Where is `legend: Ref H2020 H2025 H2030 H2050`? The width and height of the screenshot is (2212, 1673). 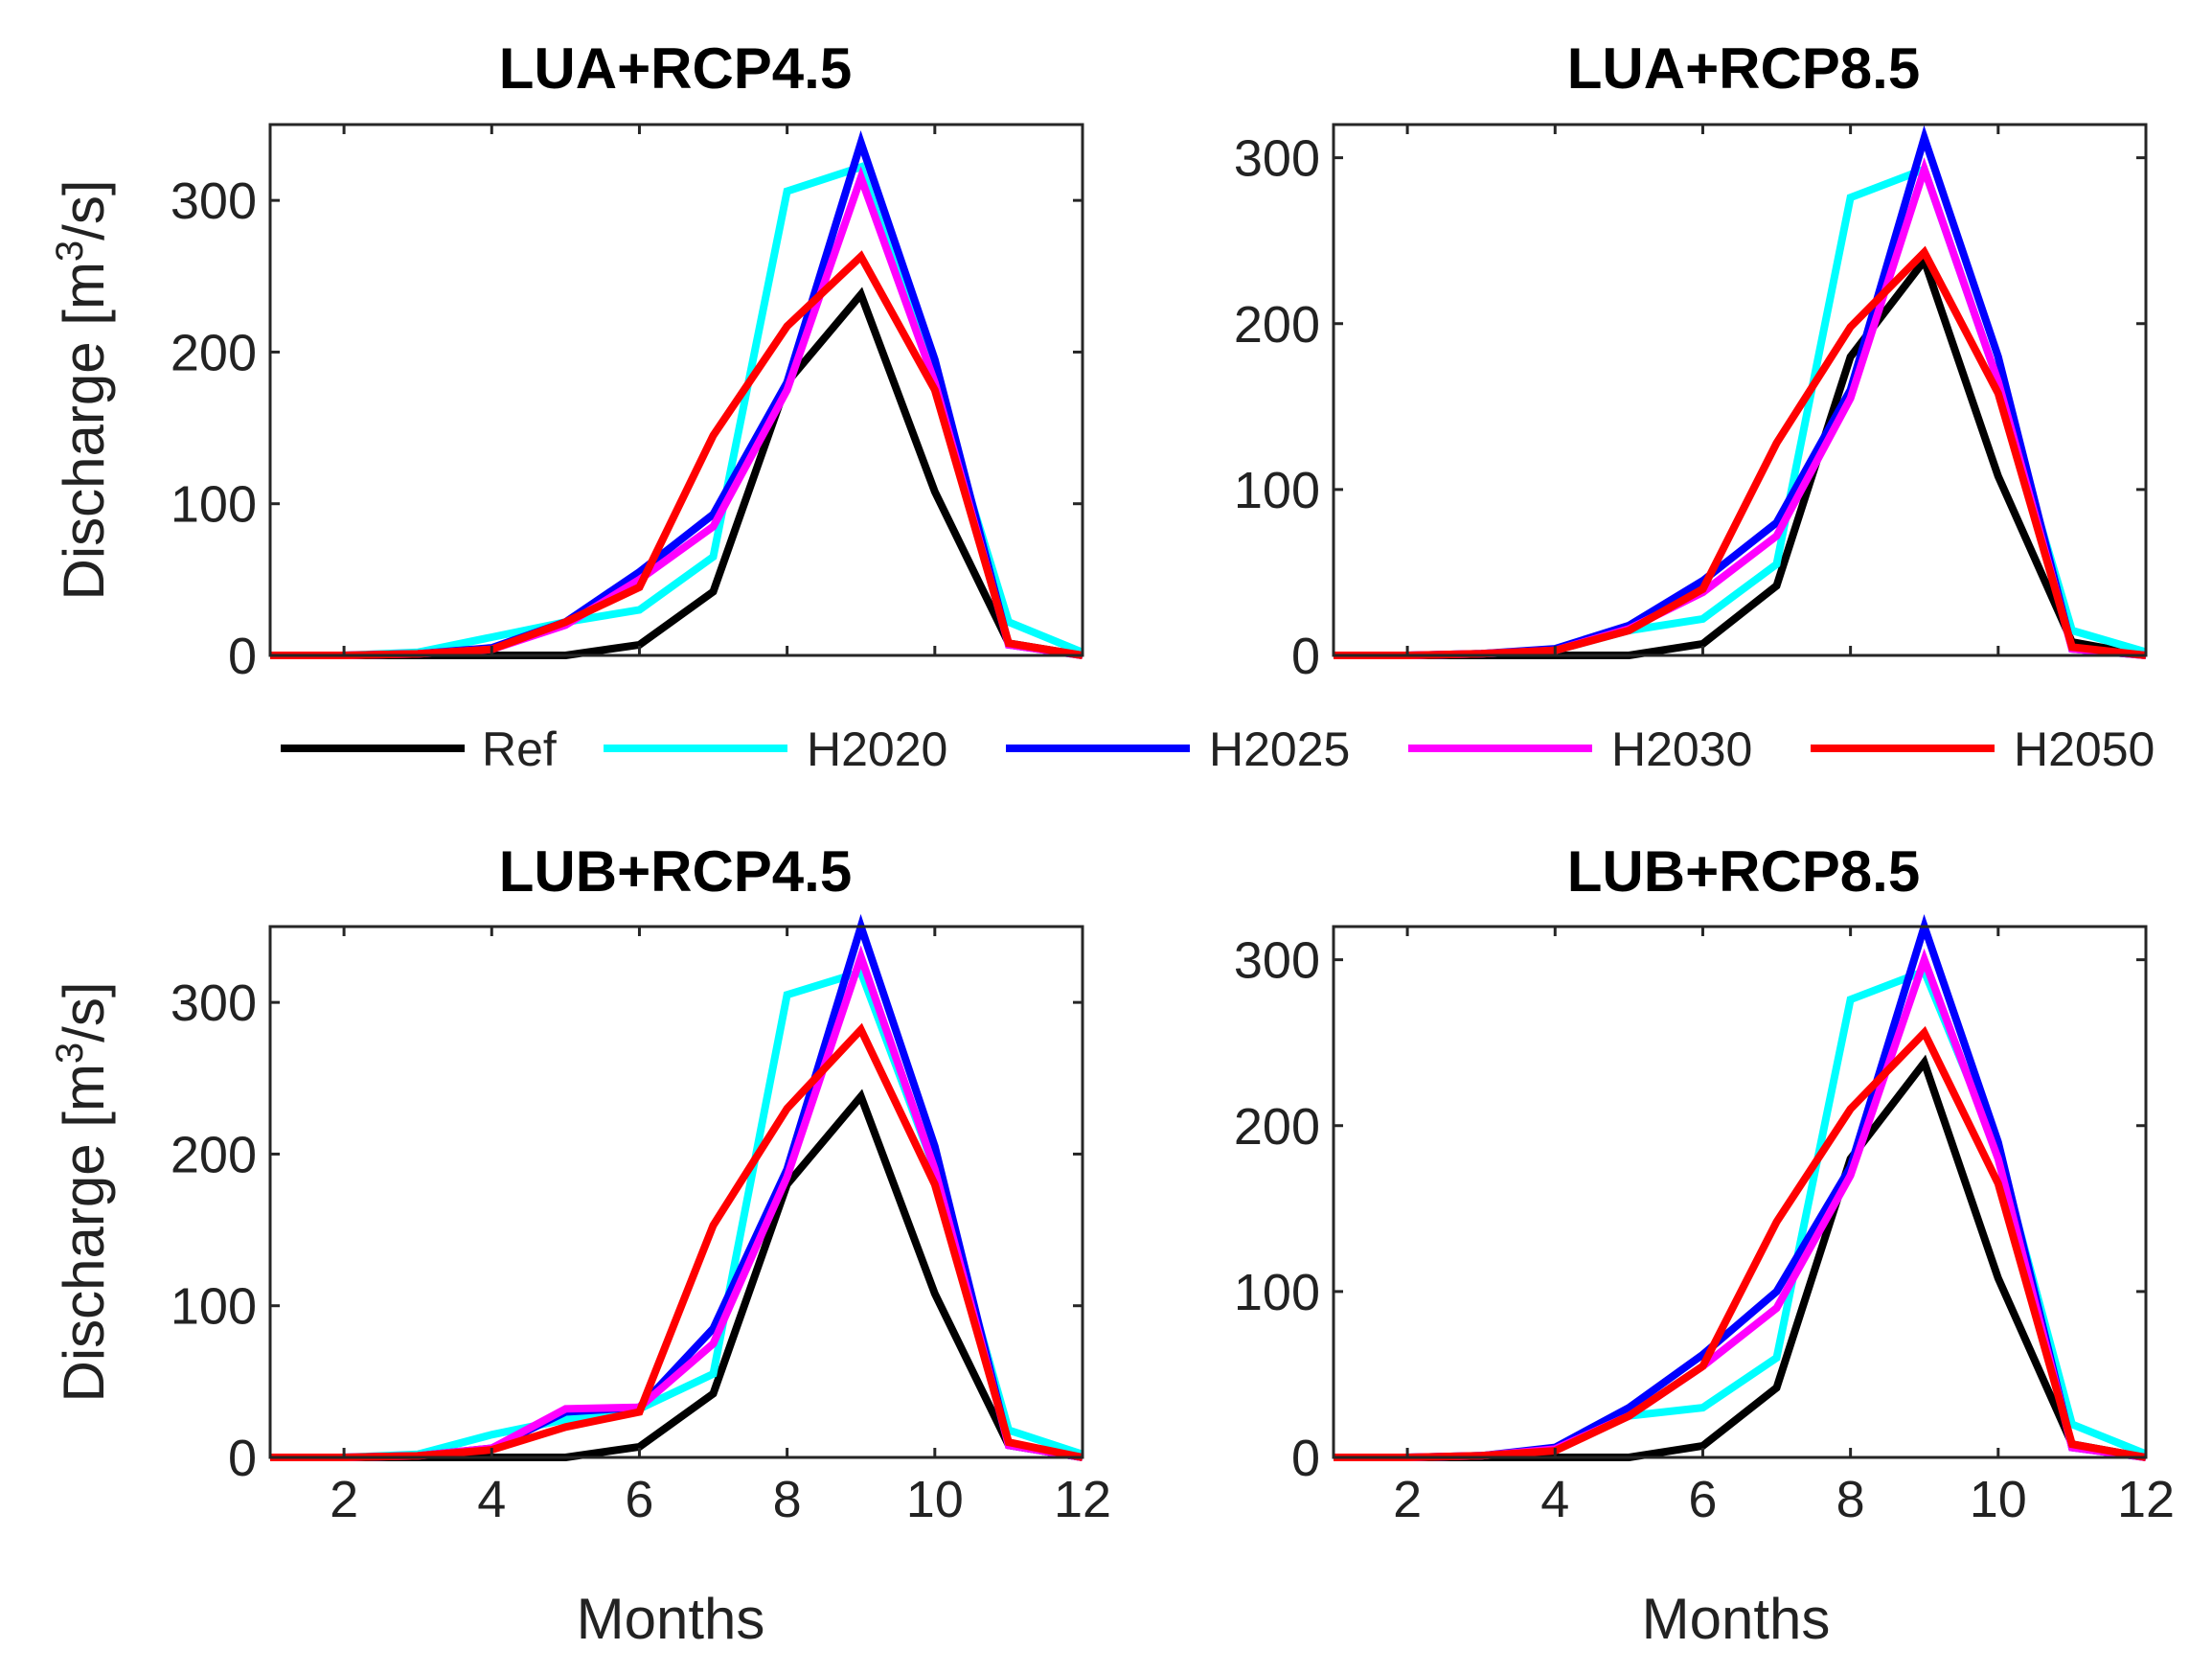 legend: Ref H2020 H2025 H2030 H2050 is located at coordinates (1218, 749).